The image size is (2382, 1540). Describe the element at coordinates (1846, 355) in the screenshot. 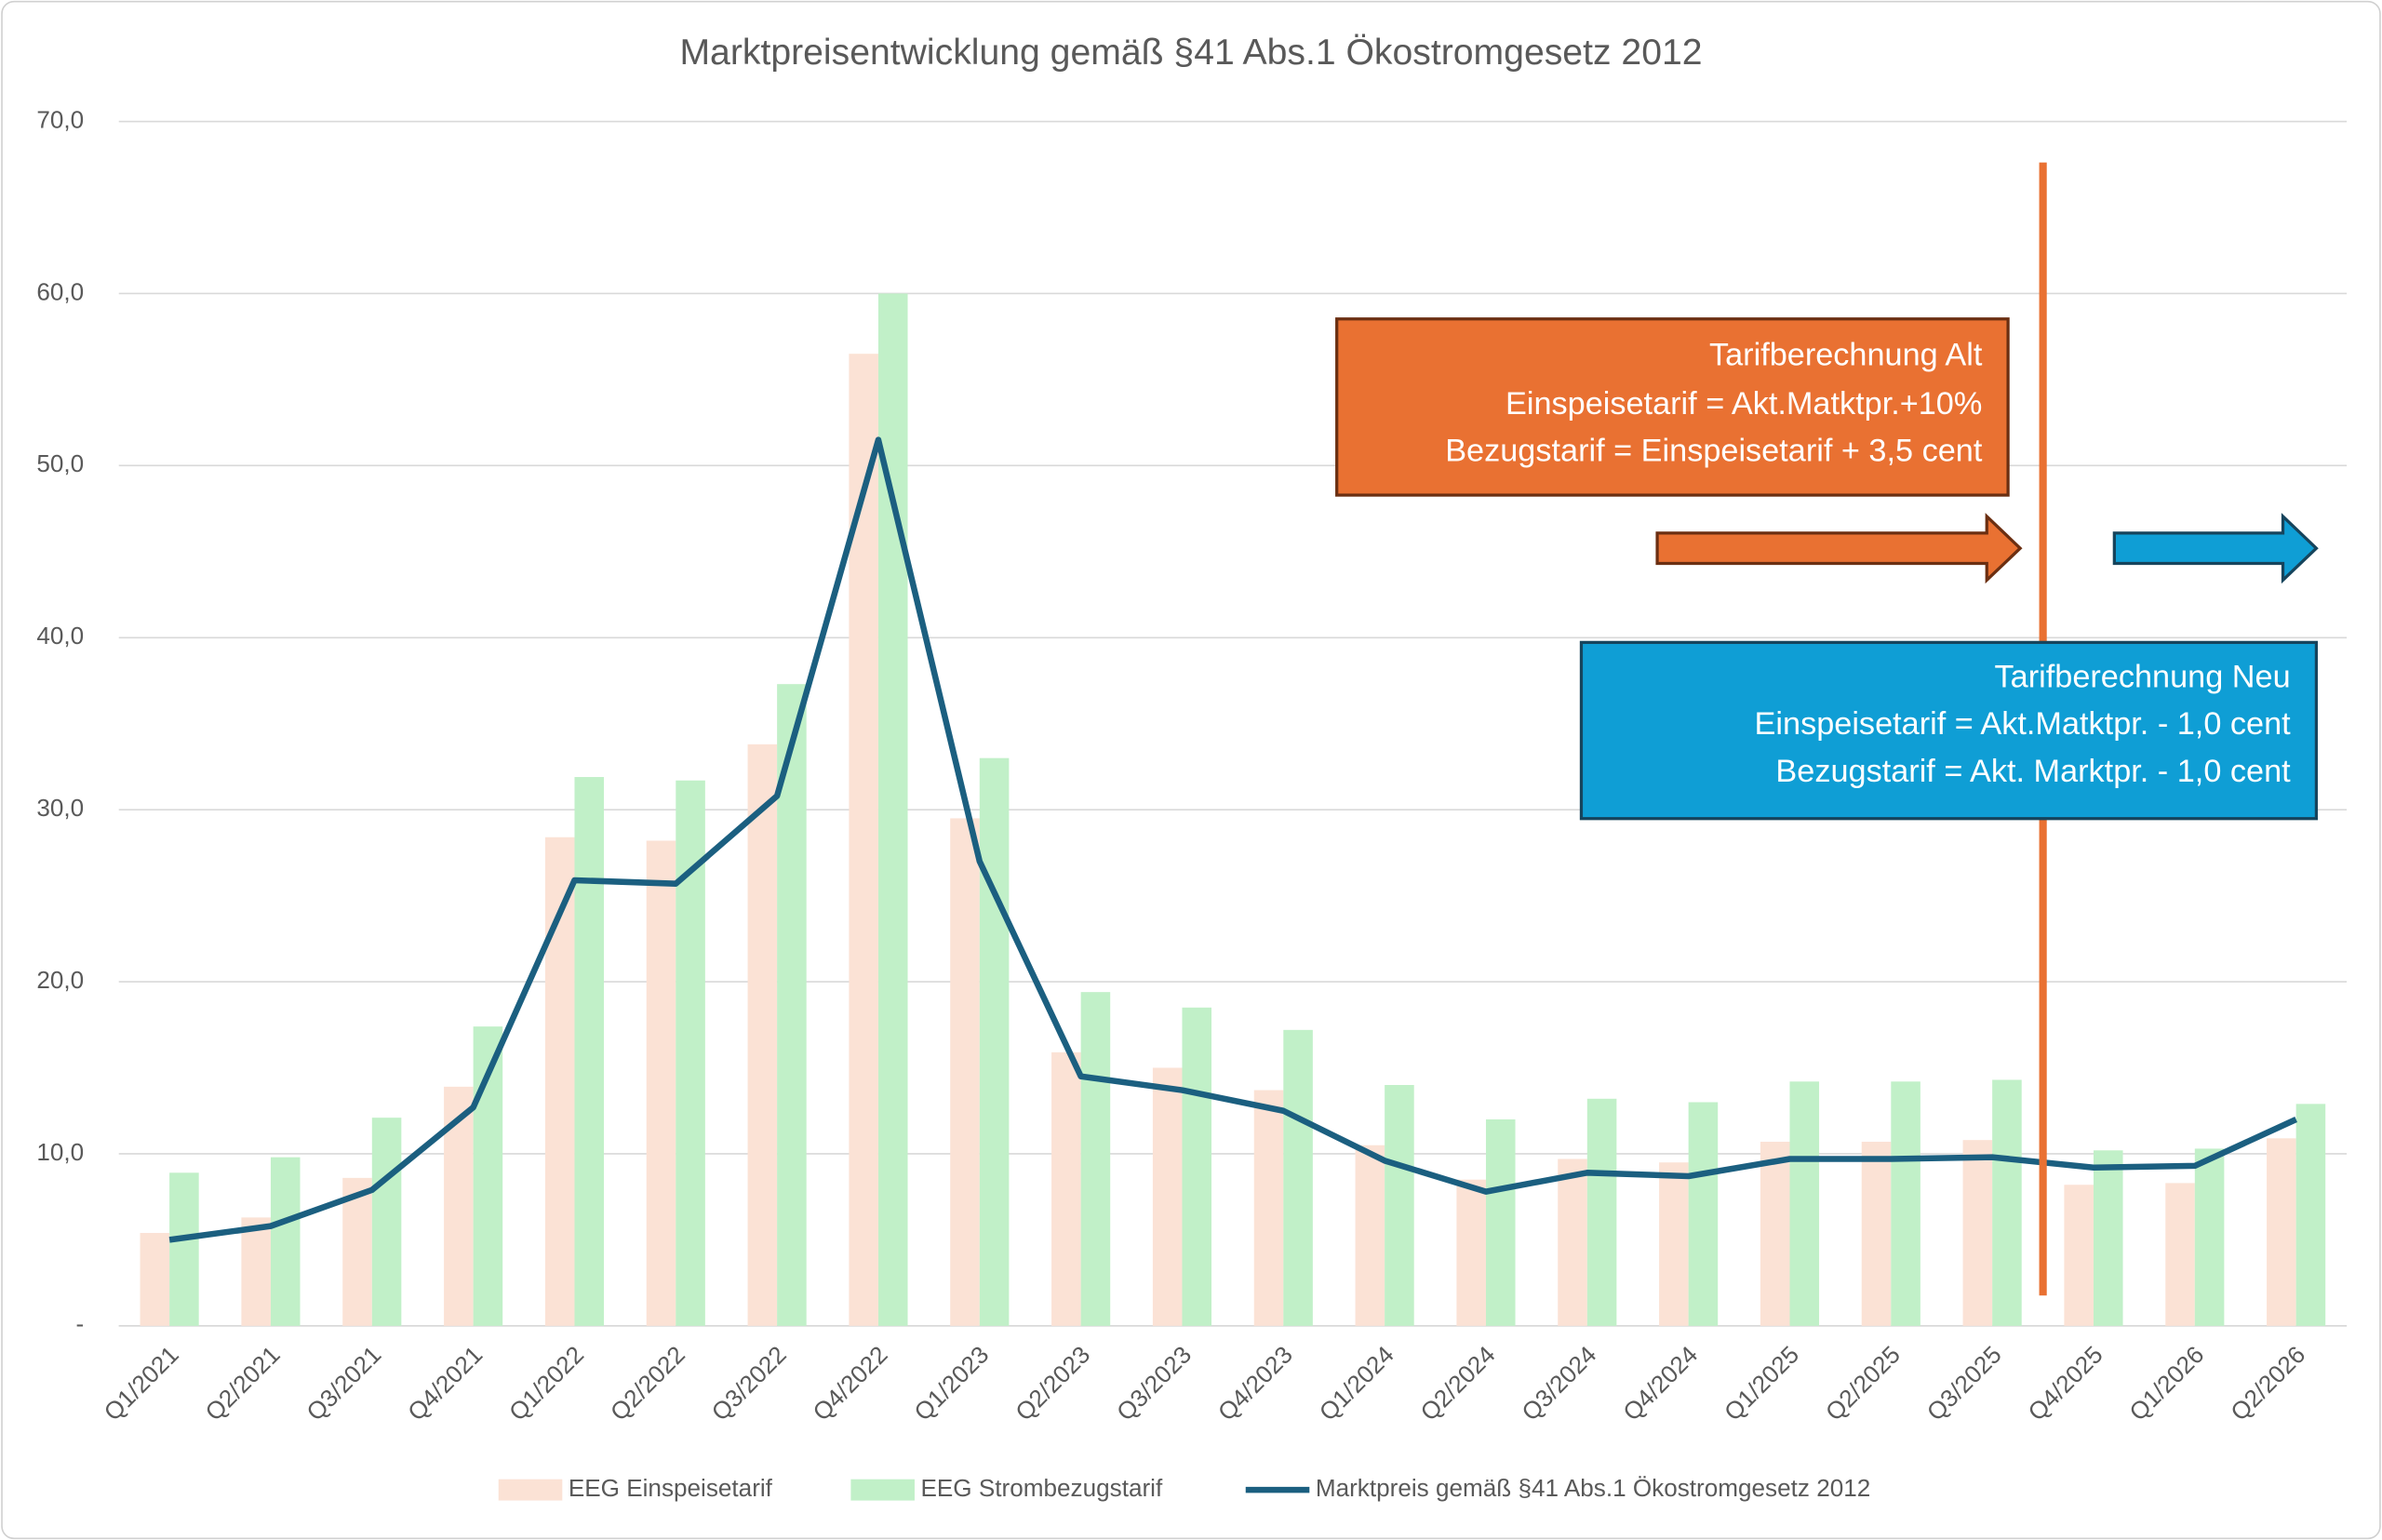

I see `annotation-text: Tarifberechnung Alt` at that location.